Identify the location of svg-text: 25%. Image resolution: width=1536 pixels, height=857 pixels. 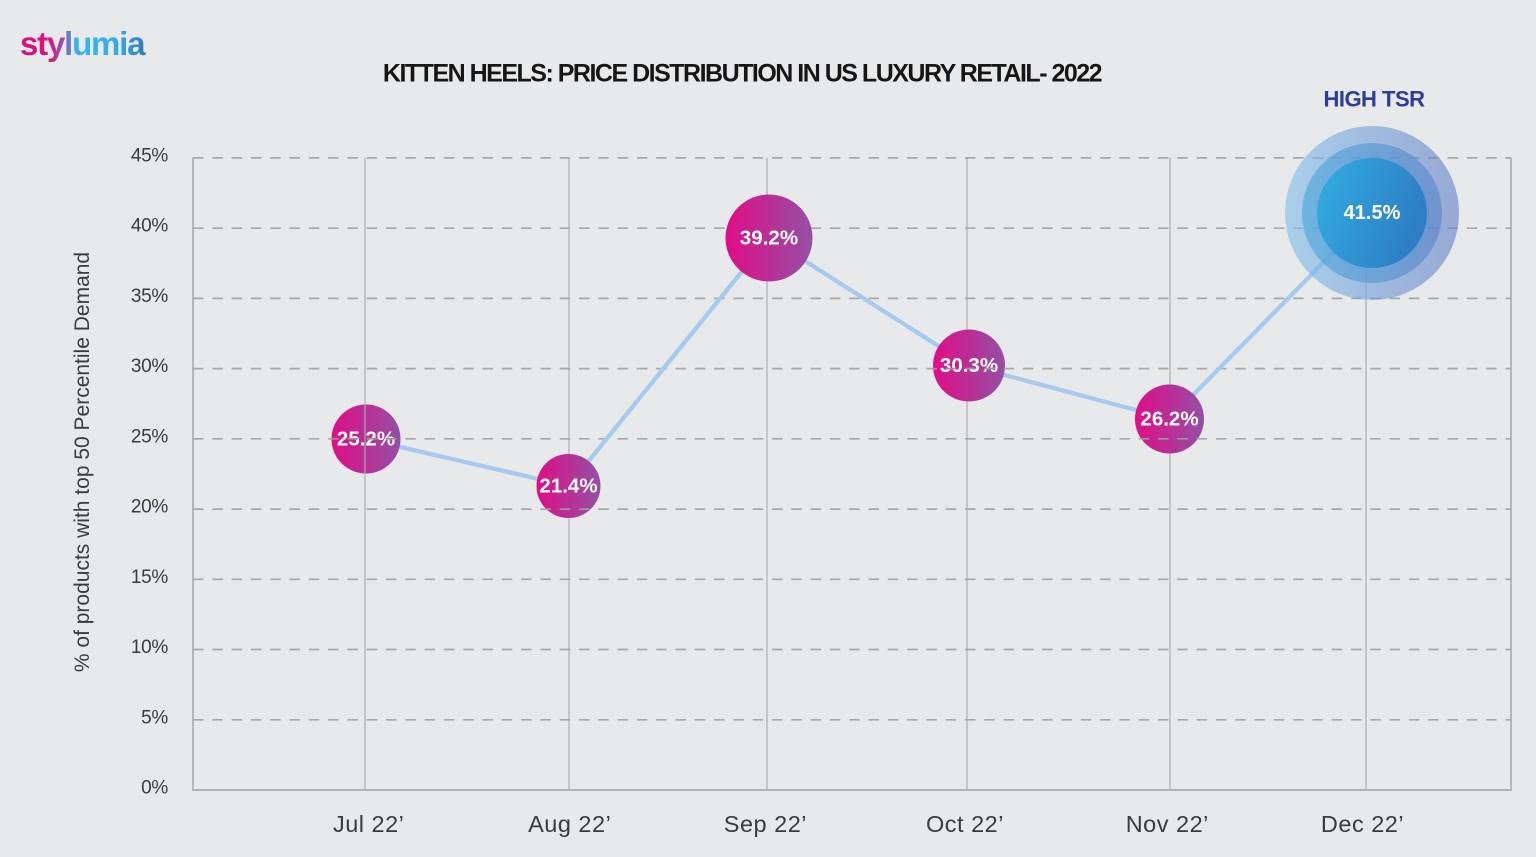
(150, 436).